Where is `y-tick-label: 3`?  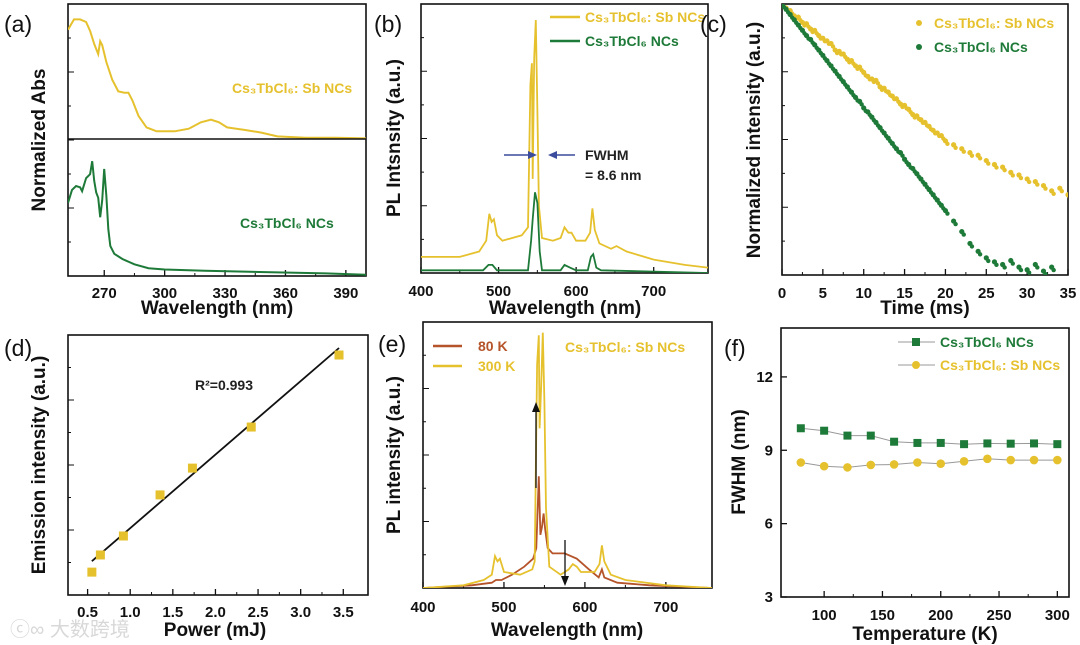 y-tick-label: 3 is located at coordinates (769, 597).